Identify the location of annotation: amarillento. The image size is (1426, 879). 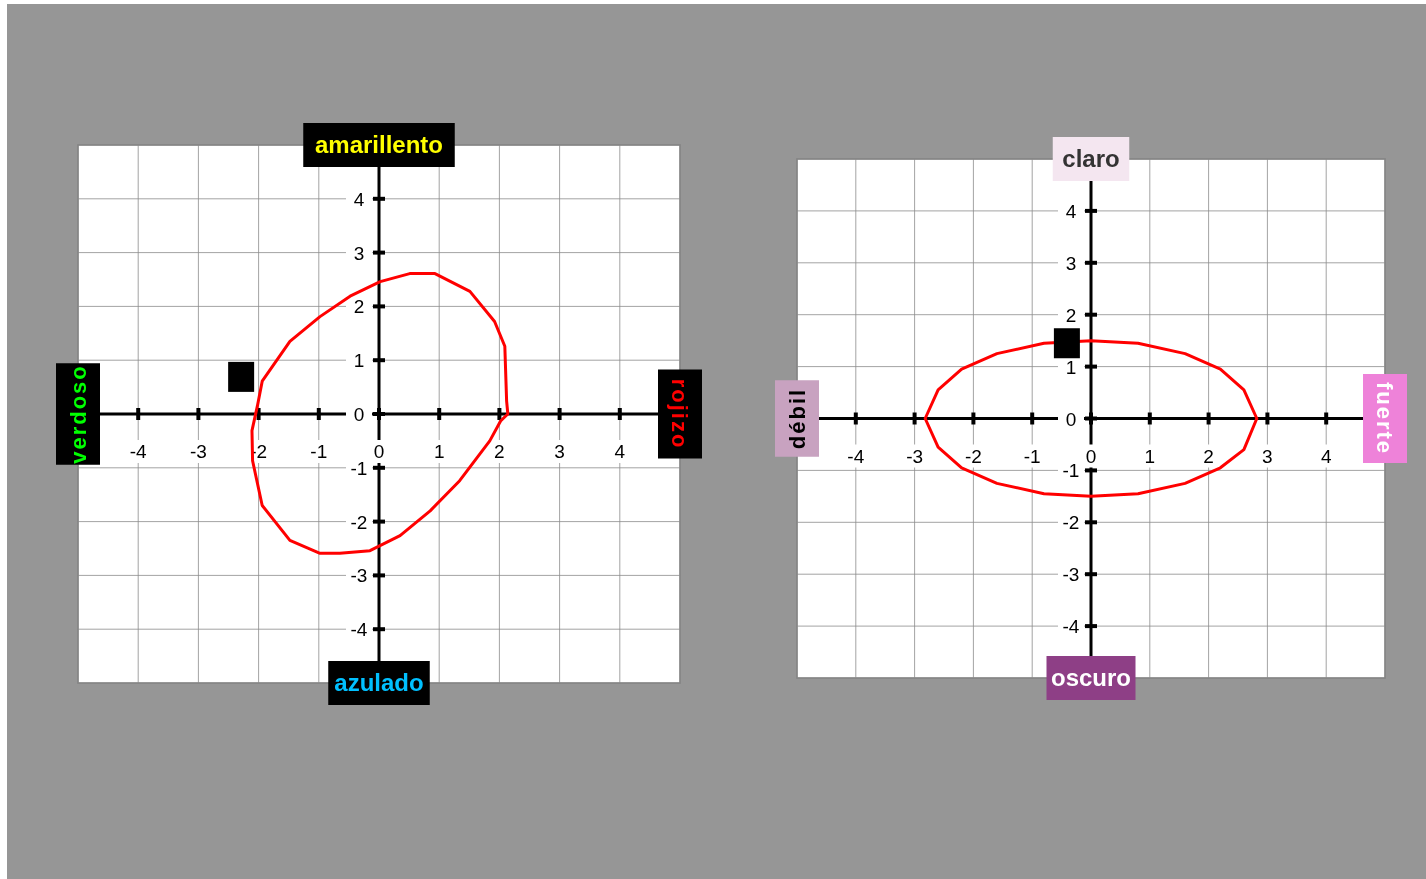
(379, 144).